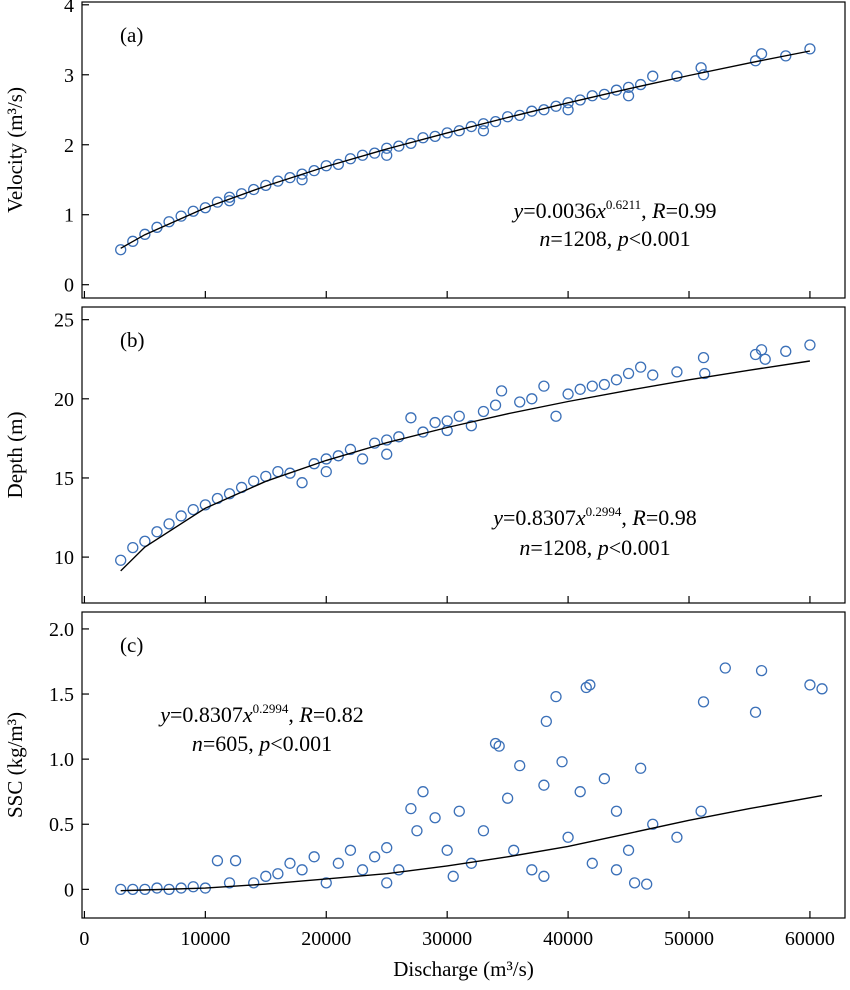  What do you see at coordinates (600, 210) in the screenshot?
I see `annotation-part: x` at bounding box center [600, 210].